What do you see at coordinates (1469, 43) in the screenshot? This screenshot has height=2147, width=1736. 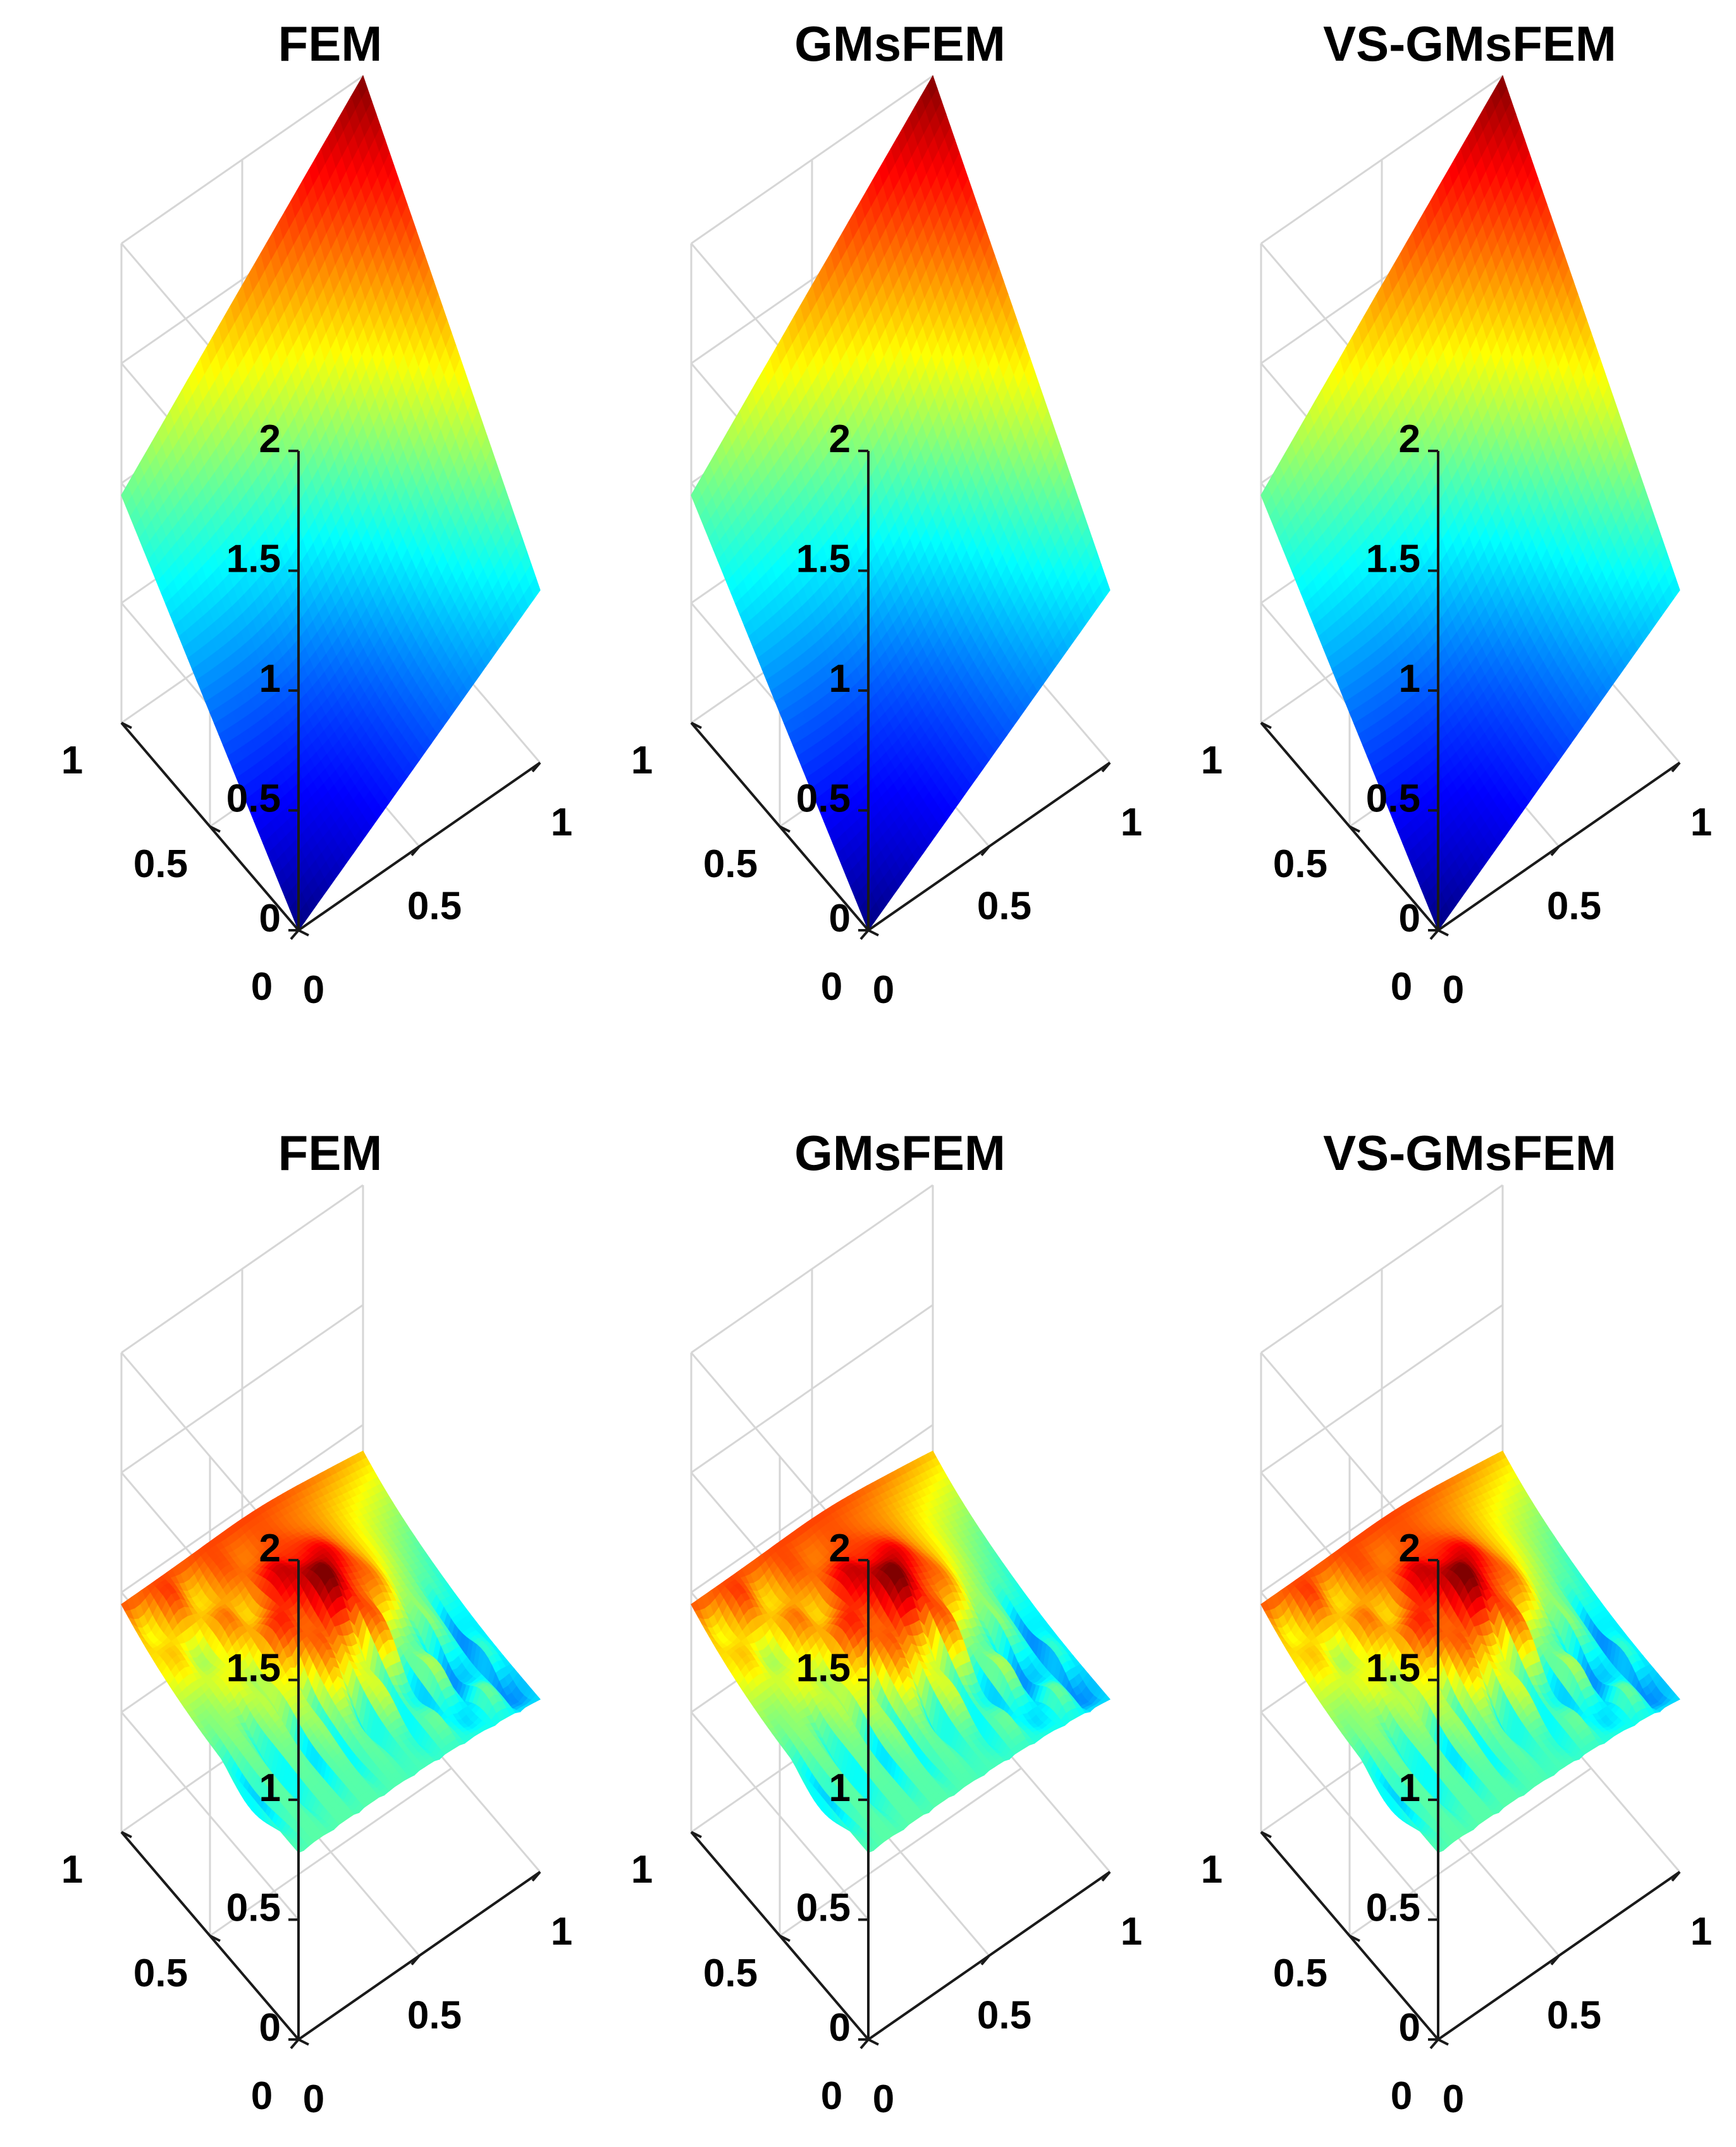 I see `panel-title: VS-GMsFEM` at bounding box center [1469, 43].